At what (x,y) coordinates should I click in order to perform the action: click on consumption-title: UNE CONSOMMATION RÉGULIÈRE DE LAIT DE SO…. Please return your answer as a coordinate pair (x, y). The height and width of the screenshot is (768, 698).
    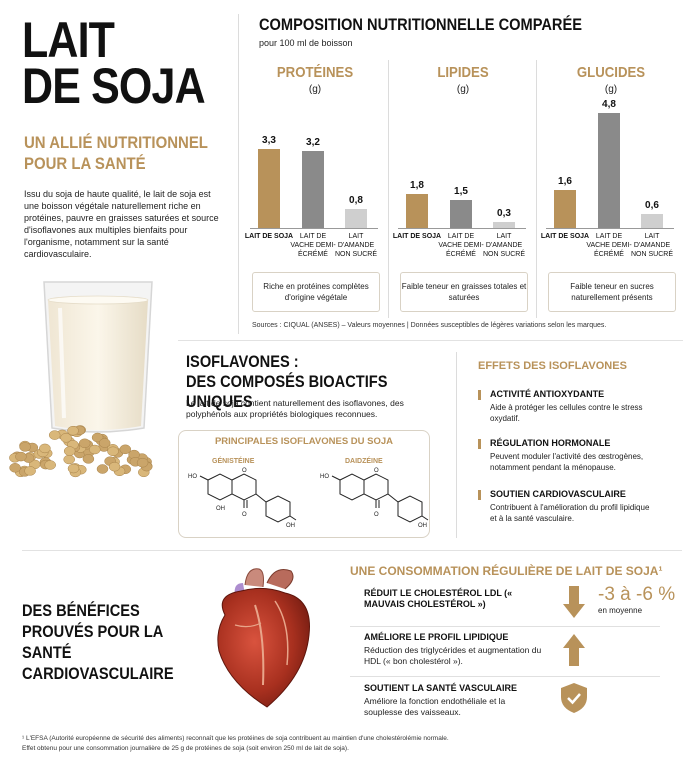
    Looking at the image, I should click on (506, 571).